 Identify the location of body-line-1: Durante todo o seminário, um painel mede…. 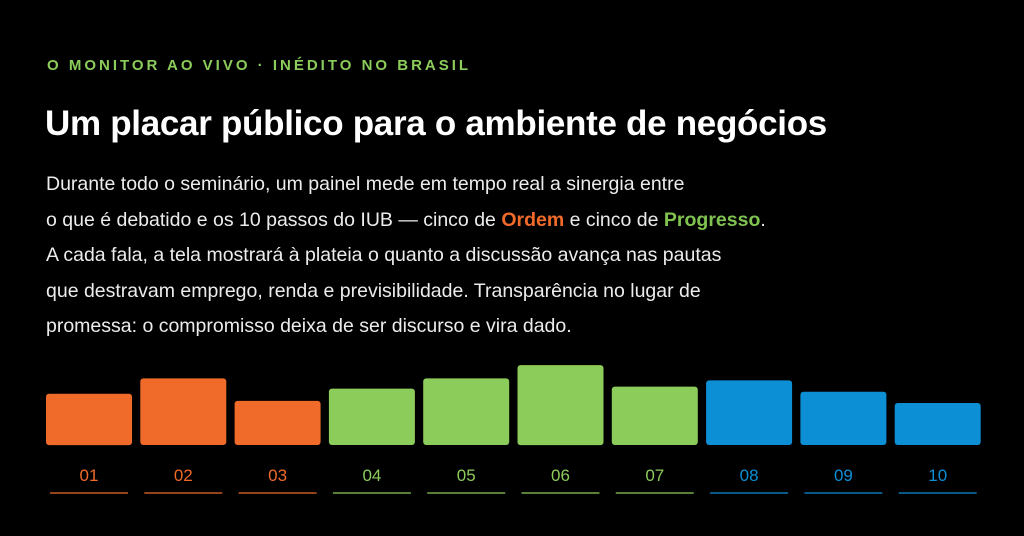
(365, 184).